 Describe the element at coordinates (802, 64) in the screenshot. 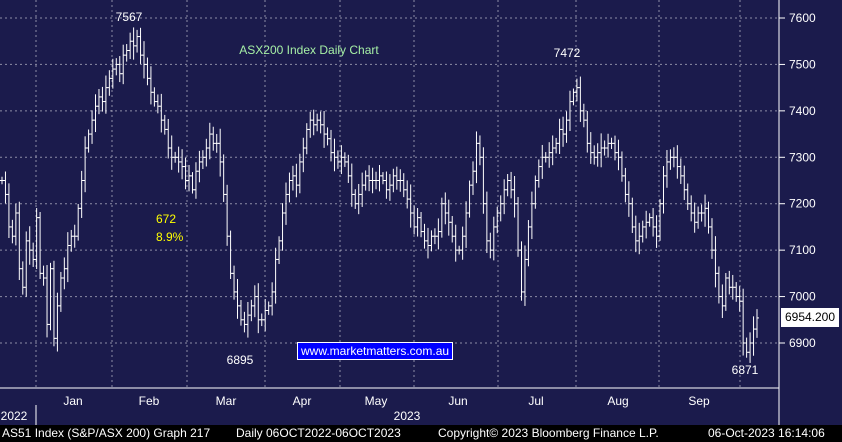

I see `y-tick-label: 7500` at that location.